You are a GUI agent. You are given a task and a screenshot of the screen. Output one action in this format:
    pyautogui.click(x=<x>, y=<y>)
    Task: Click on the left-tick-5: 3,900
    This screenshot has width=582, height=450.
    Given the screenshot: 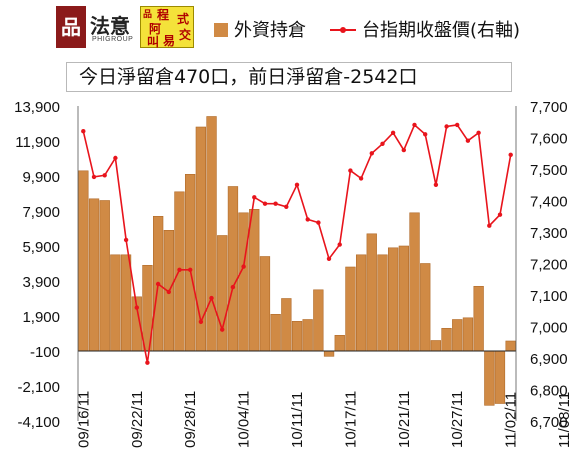 What is the action you would take?
    pyautogui.click(x=41, y=282)
    